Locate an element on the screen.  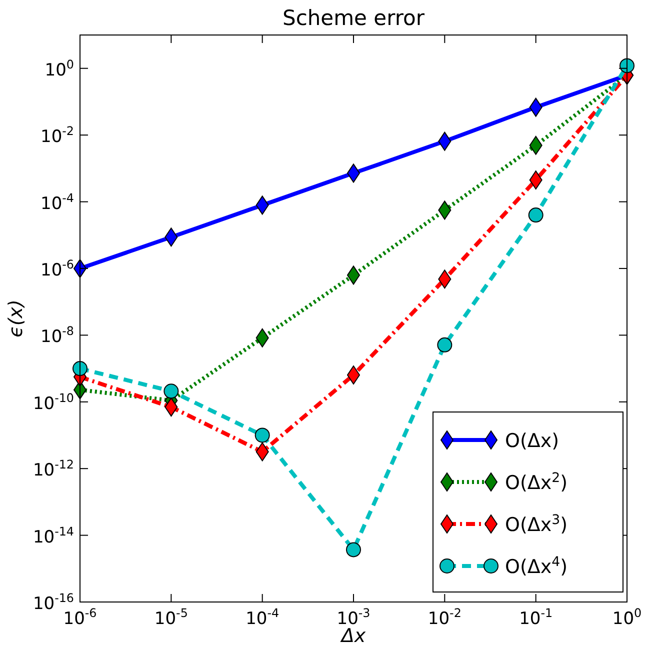
y-tick-label: 10$^{-12}$ is located at coordinates (53, 469).